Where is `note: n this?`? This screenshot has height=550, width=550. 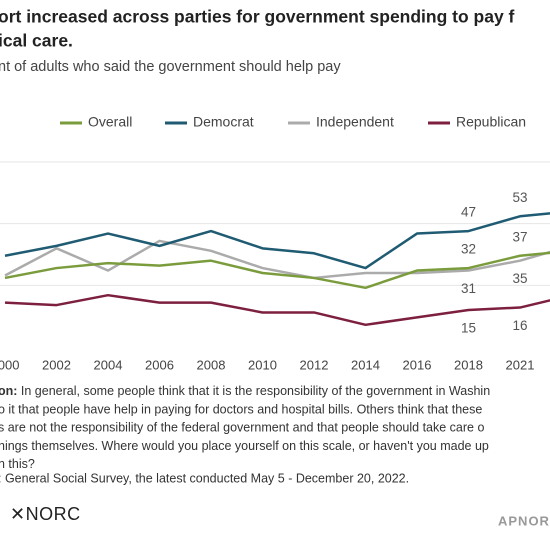 note: n this? is located at coordinates (17, 464).